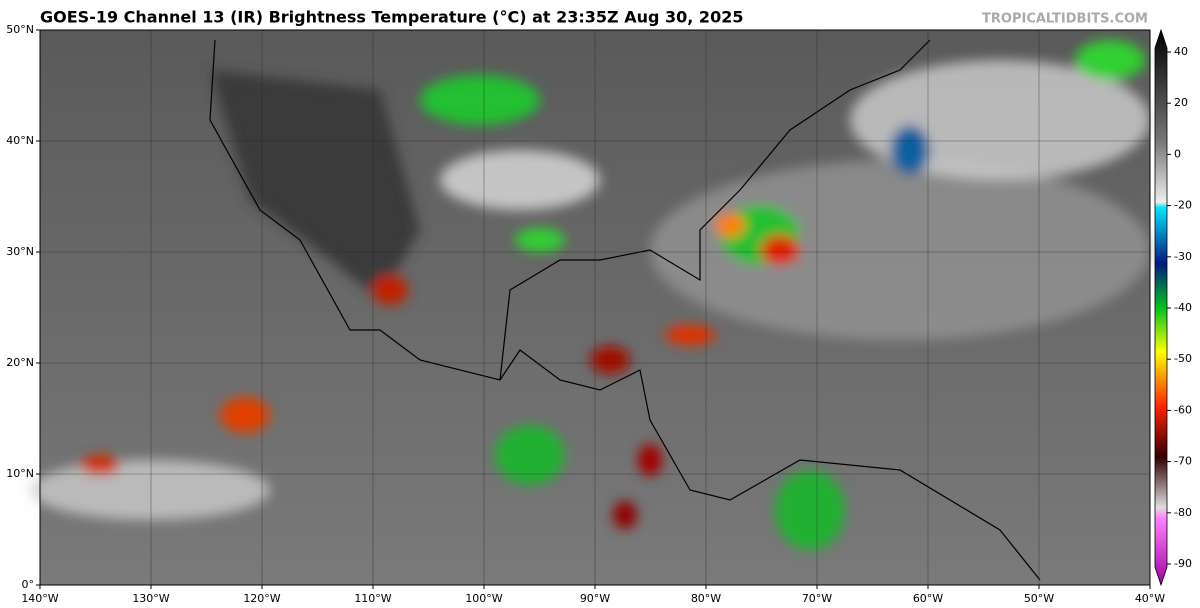  I want to click on y-tick-label: 30°N, so click(20, 251).